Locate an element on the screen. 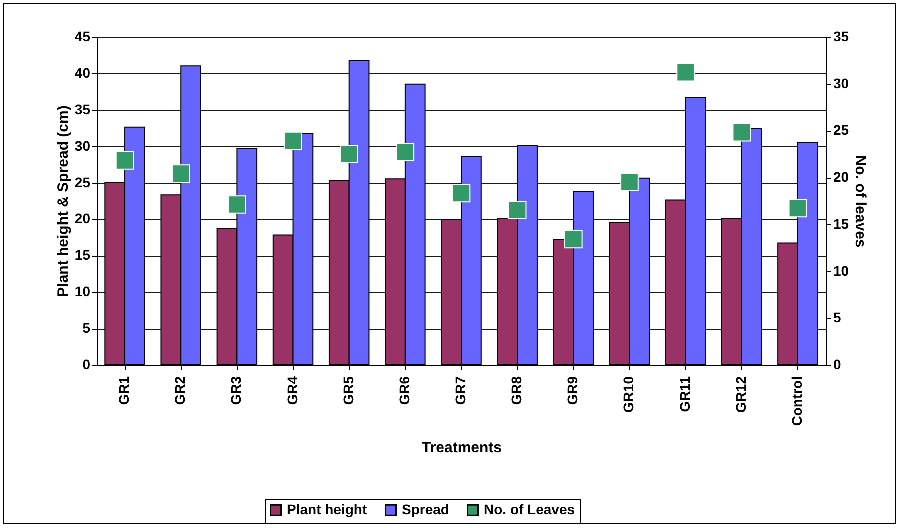 The width and height of the screenshot is (901, 529). x-tick-label: GR6 is located at coordinates (404, 391).